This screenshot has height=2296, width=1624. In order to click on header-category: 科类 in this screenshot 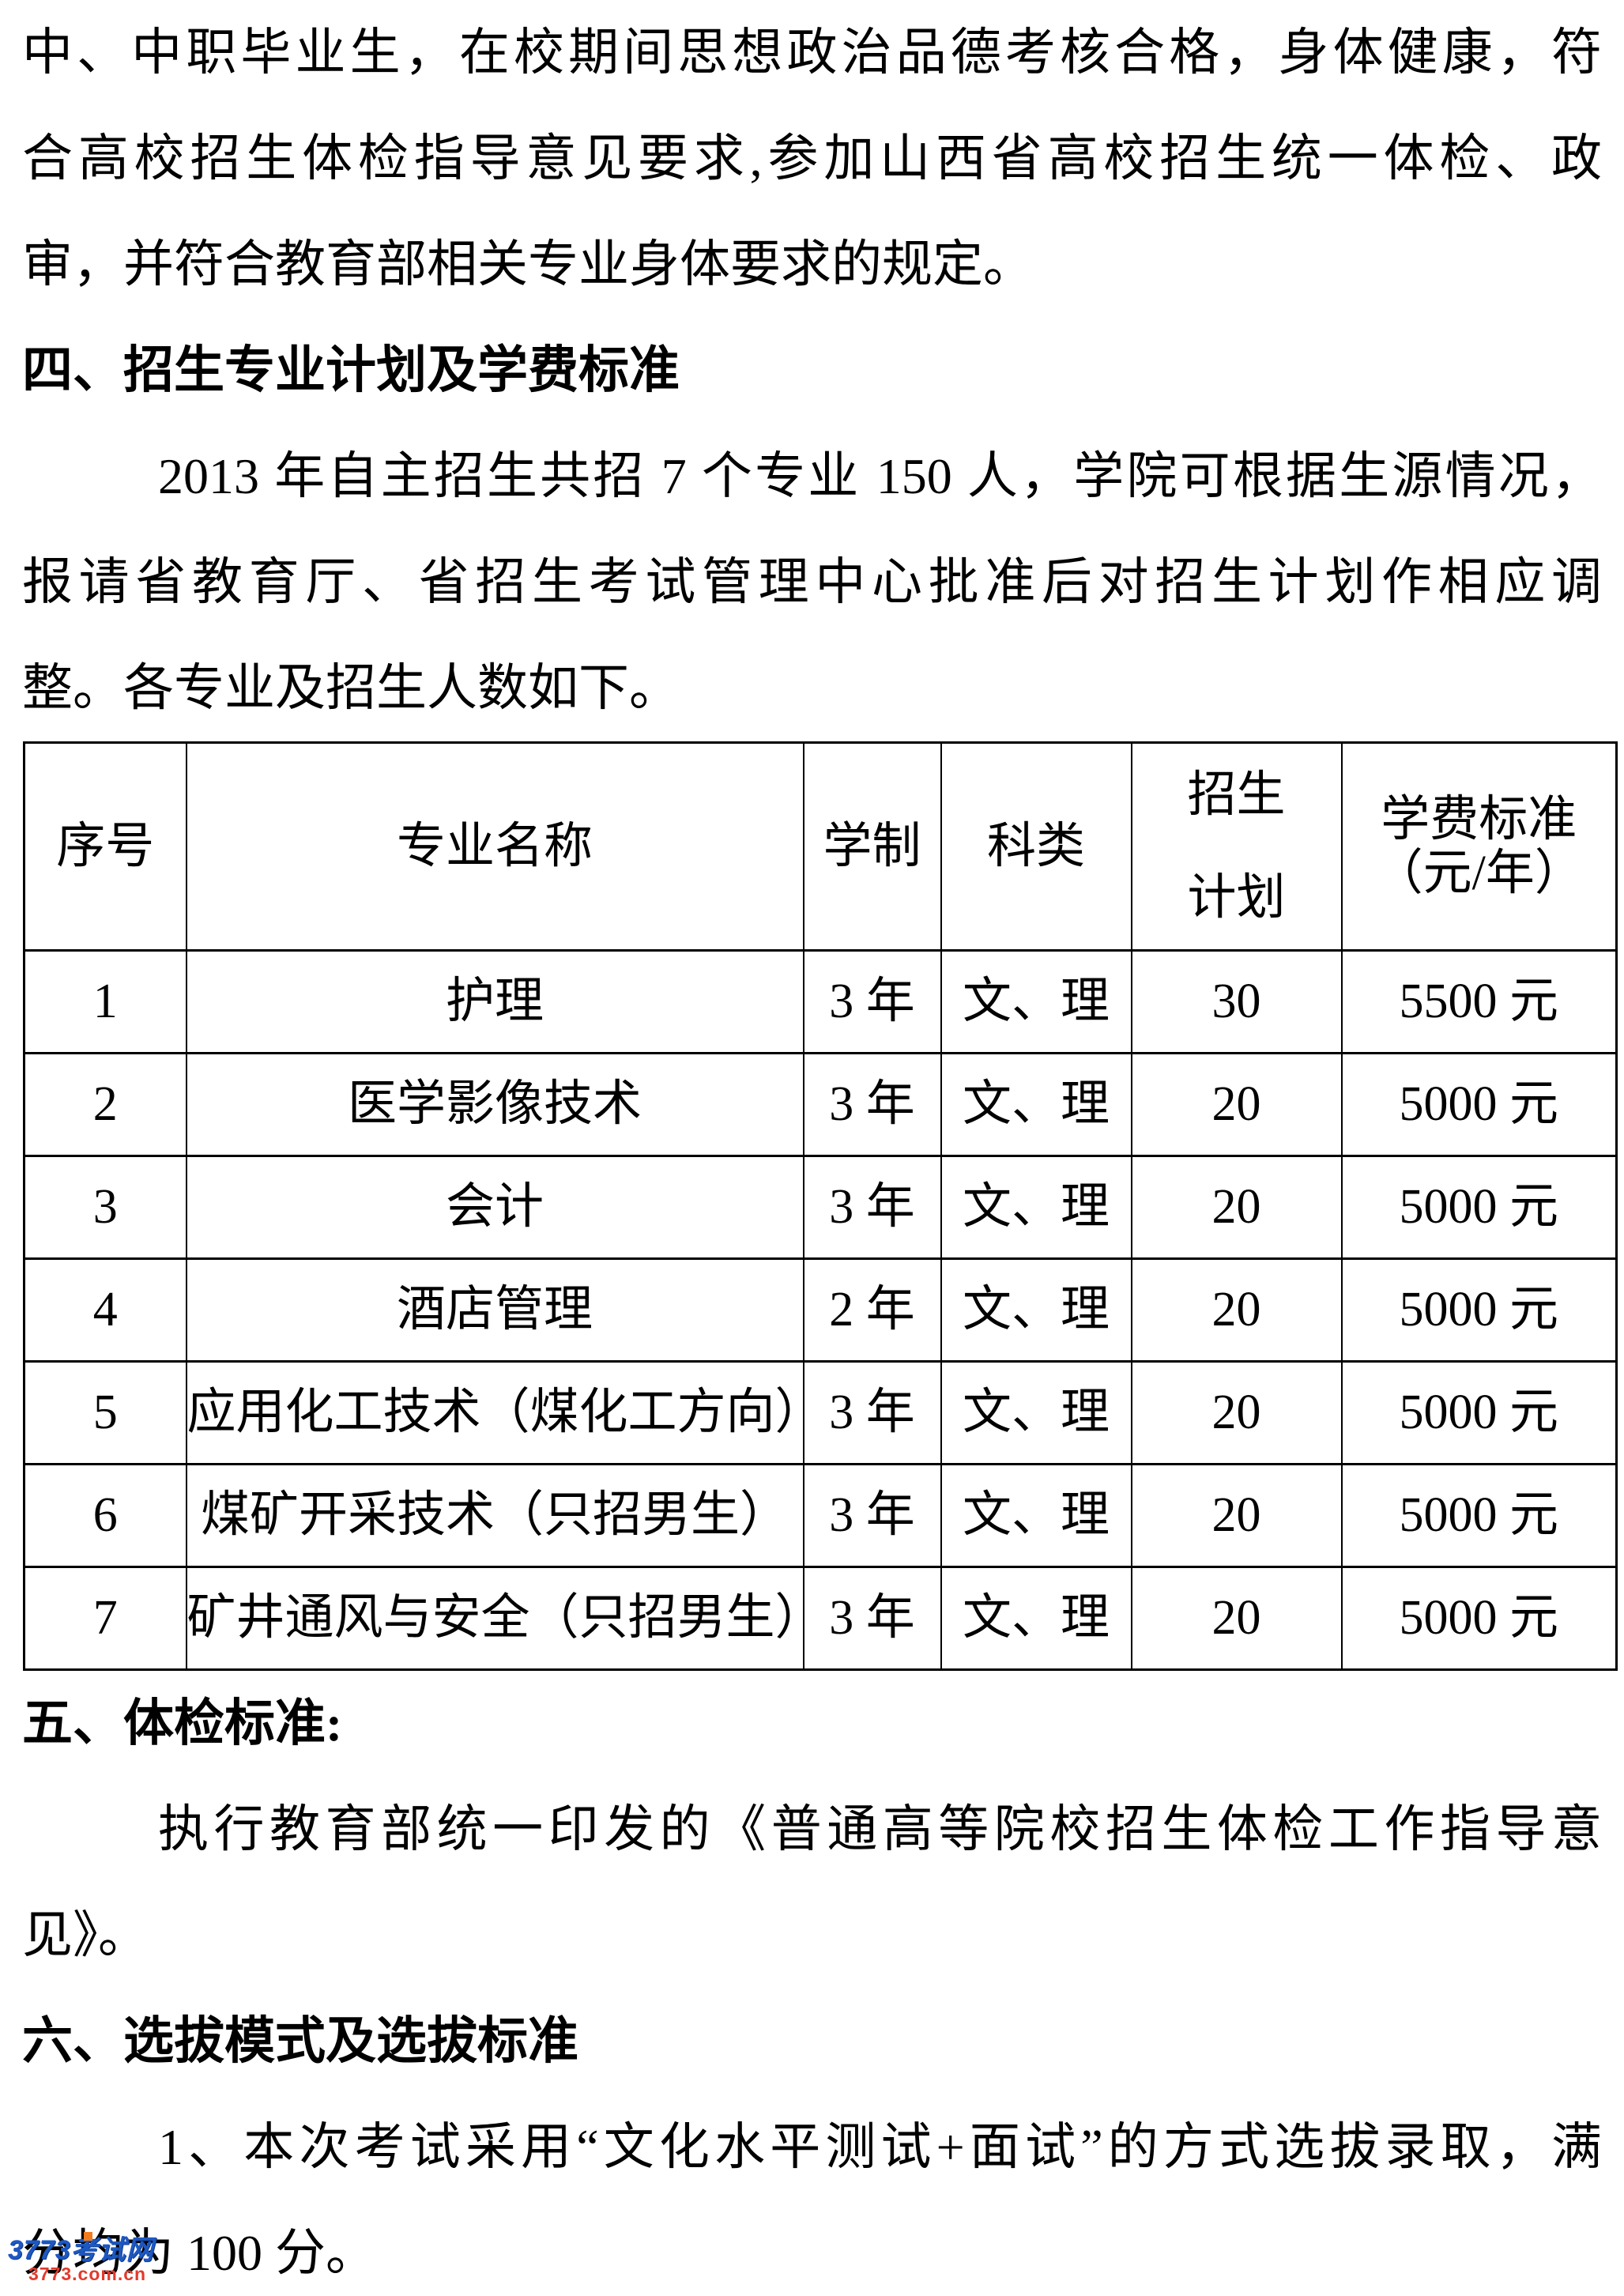, I will do `click(1036, 846)`.